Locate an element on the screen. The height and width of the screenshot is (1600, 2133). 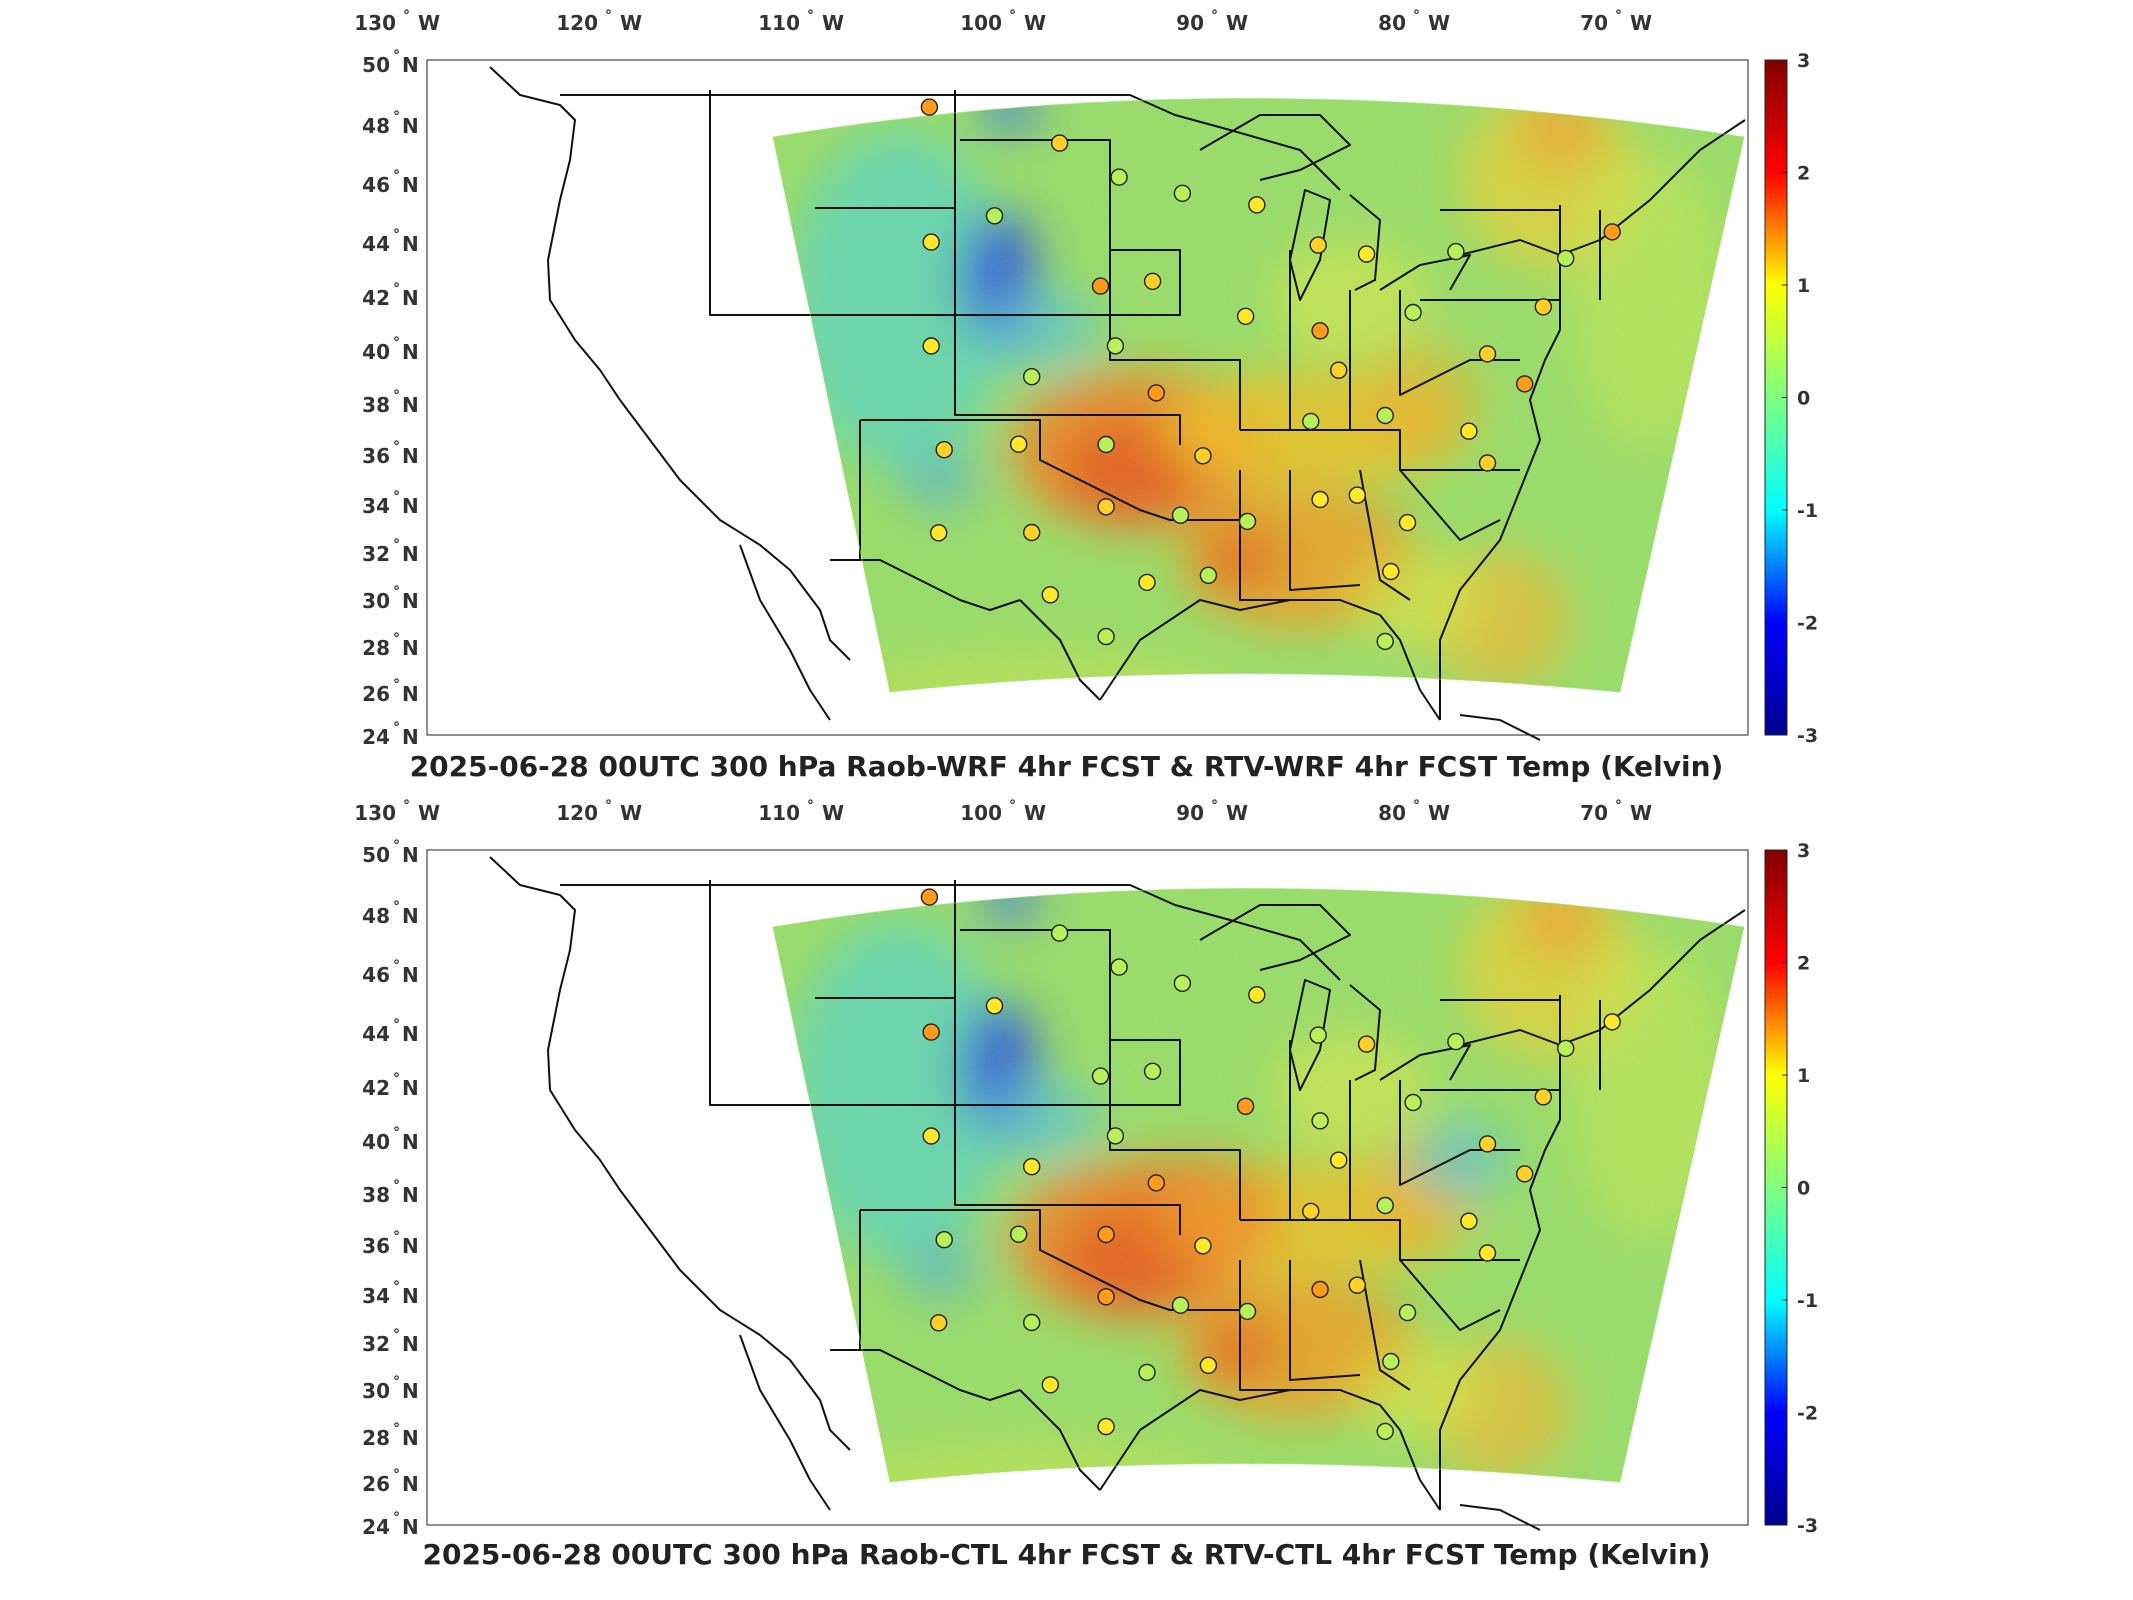
lat-tick-value: 42 is located at coordinates (376, 1088).